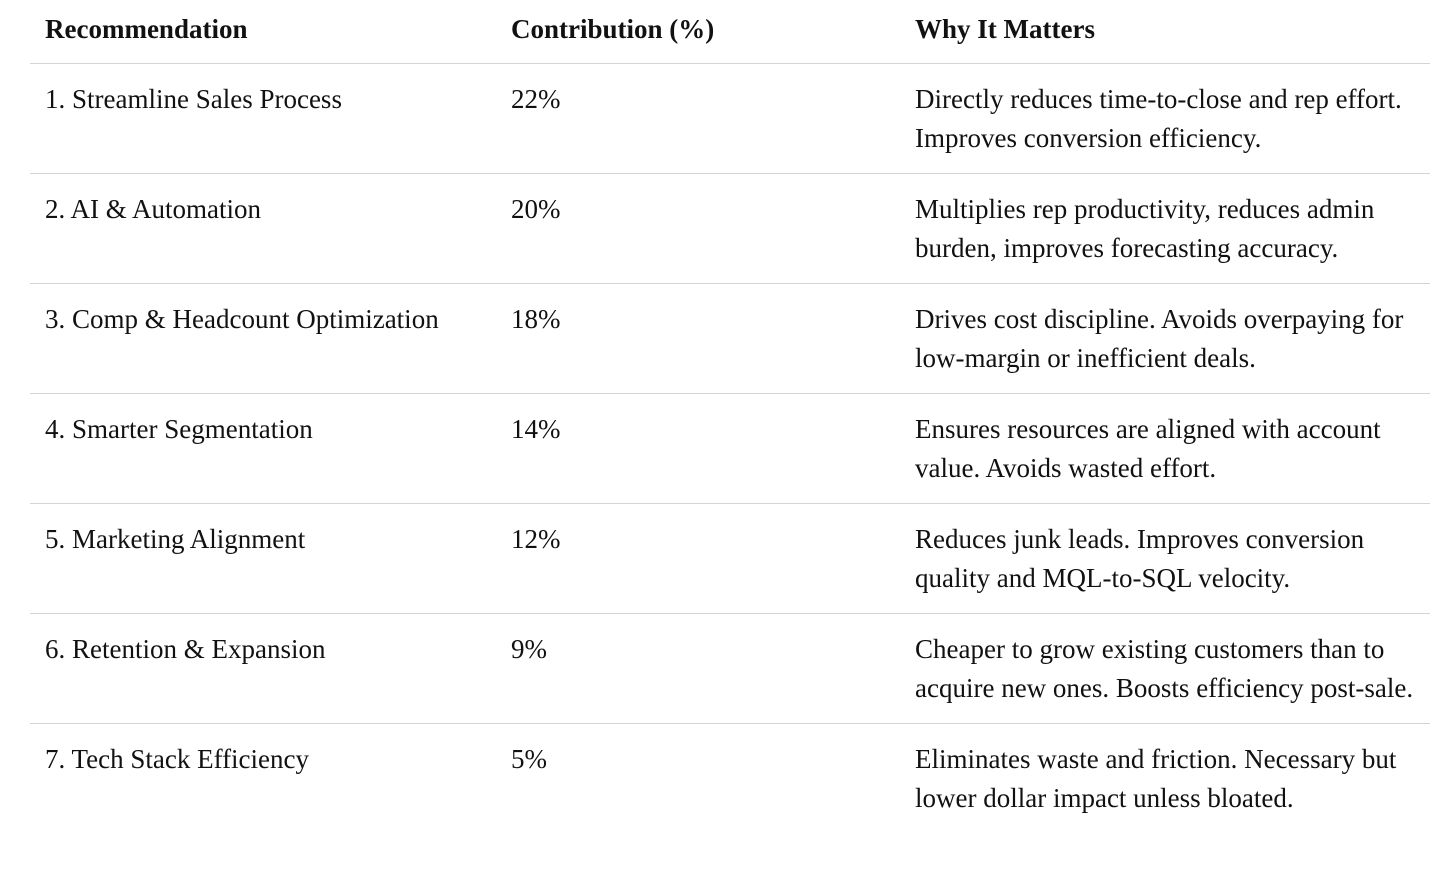 The image size is (1436, 882). Describe the element at coordinates (153, 209) in the screenshot. I see `recommendation-cell: 2. AI & Automation` at that location.